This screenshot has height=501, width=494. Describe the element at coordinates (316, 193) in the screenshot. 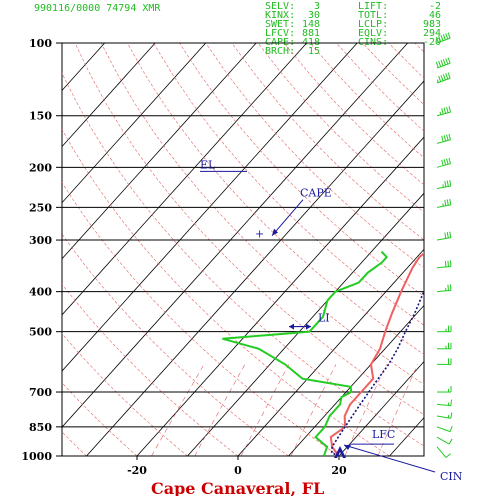

I see `cape-label: CAPE` at that location.